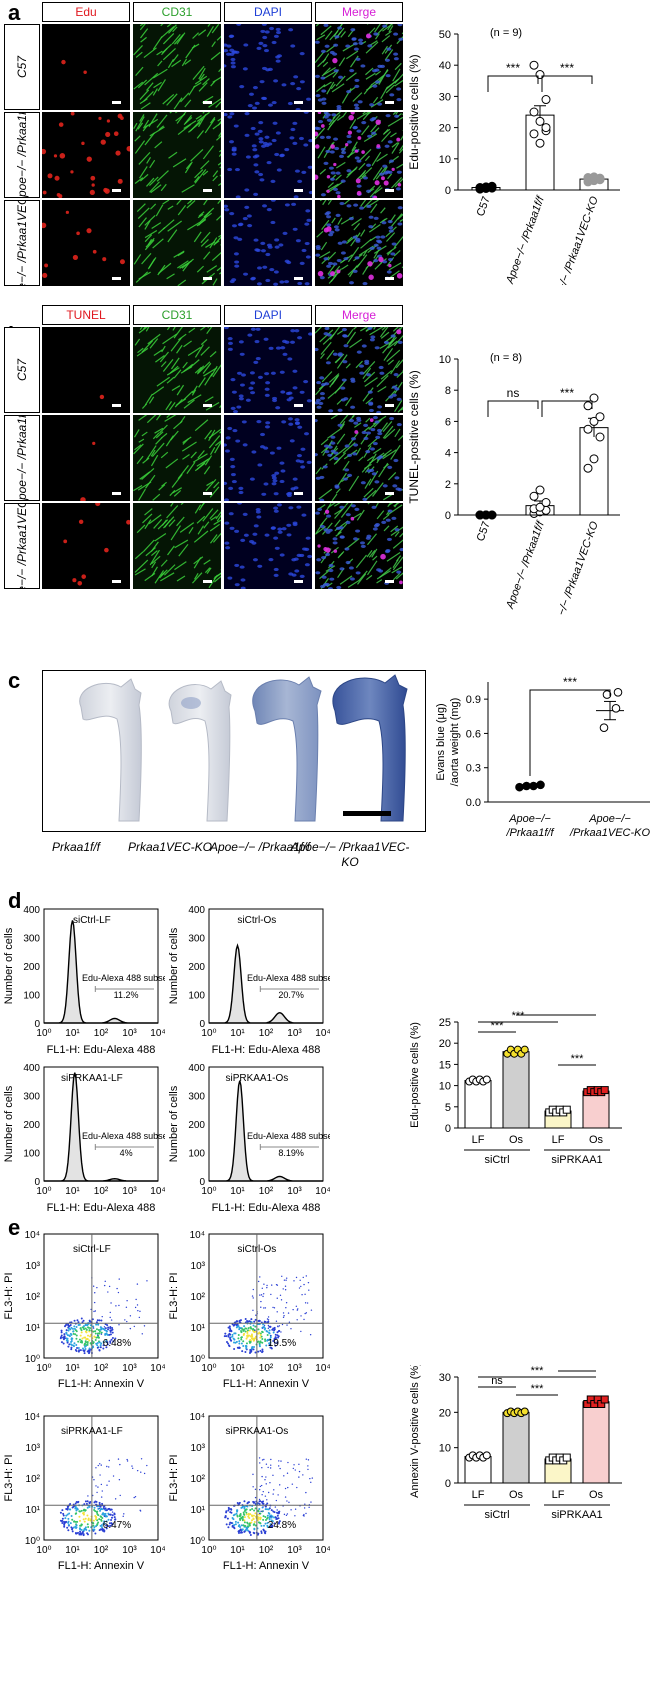 This screenshot has width=670, height=1684. Describe the element at coordinates (22, 546) in the screenshot. I see `row-label-text: Apoe−/− /Prkaa1VEC-KO` at that location.